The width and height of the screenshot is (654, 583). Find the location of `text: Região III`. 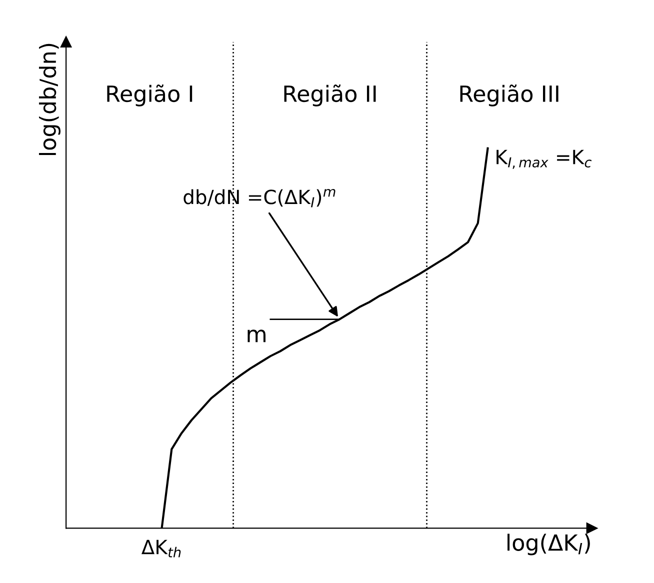

text: Região III is located at coordinates (509, 95).